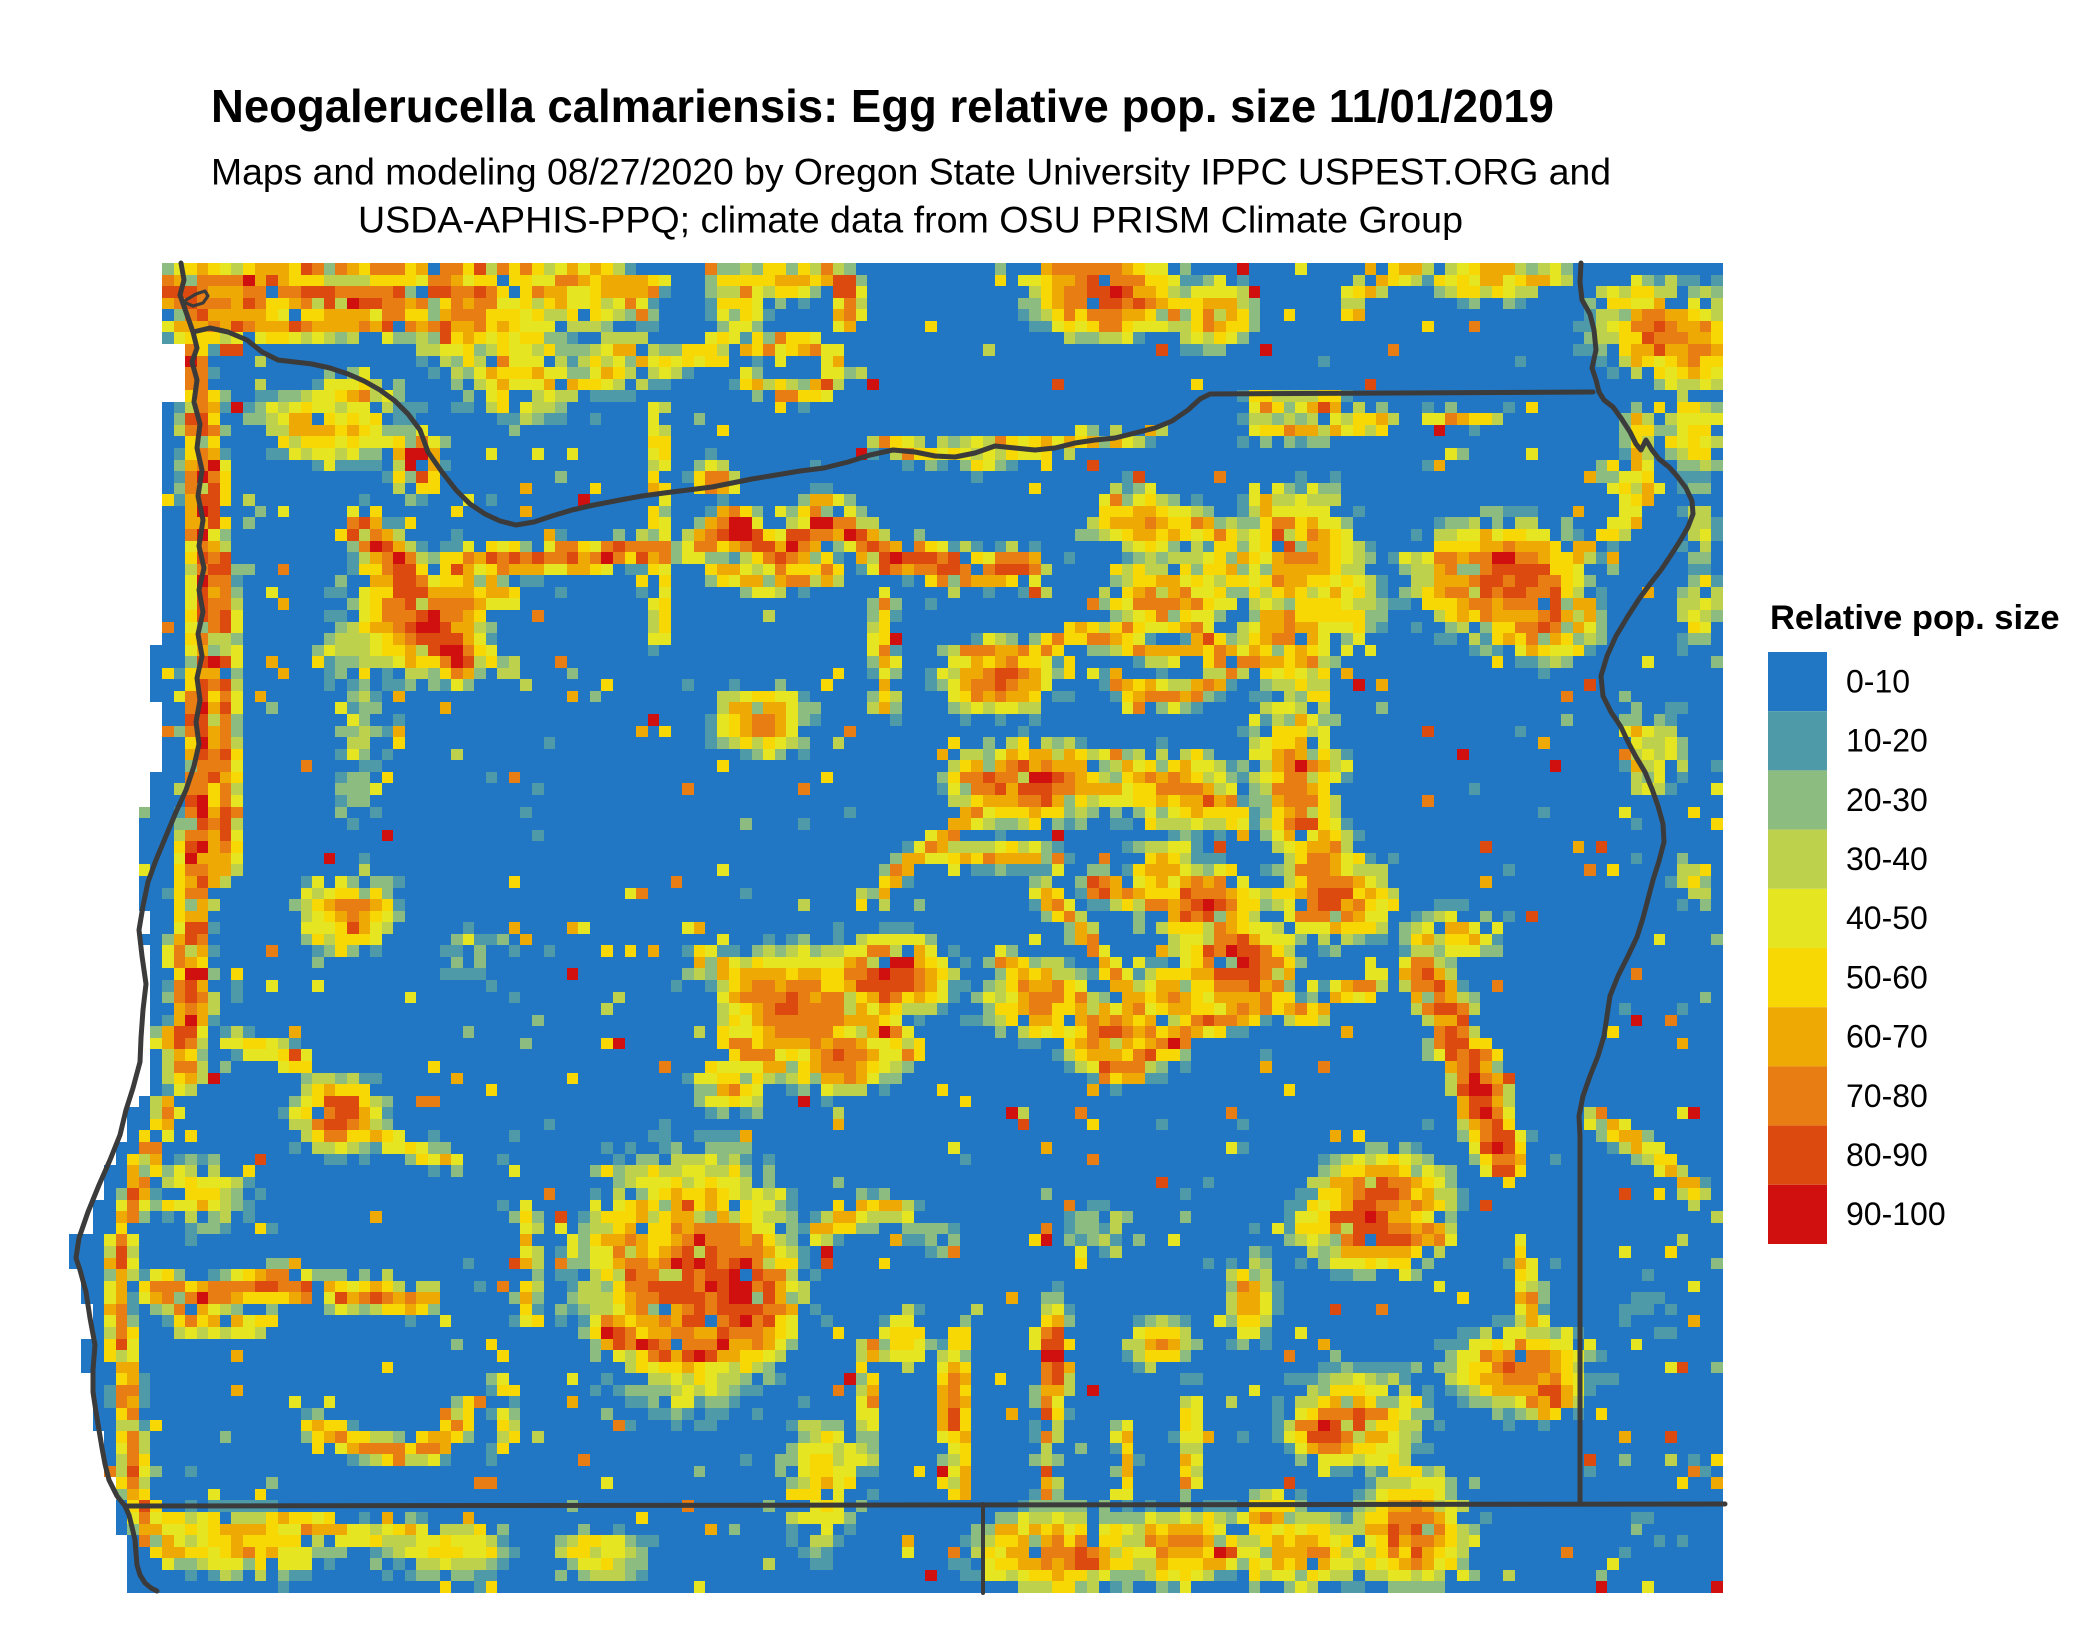 The image size is (2100, 1645). Describe the element at coordinates (1887, 1096) in the screenshot. I see `svg-text: 70-80` at that location.